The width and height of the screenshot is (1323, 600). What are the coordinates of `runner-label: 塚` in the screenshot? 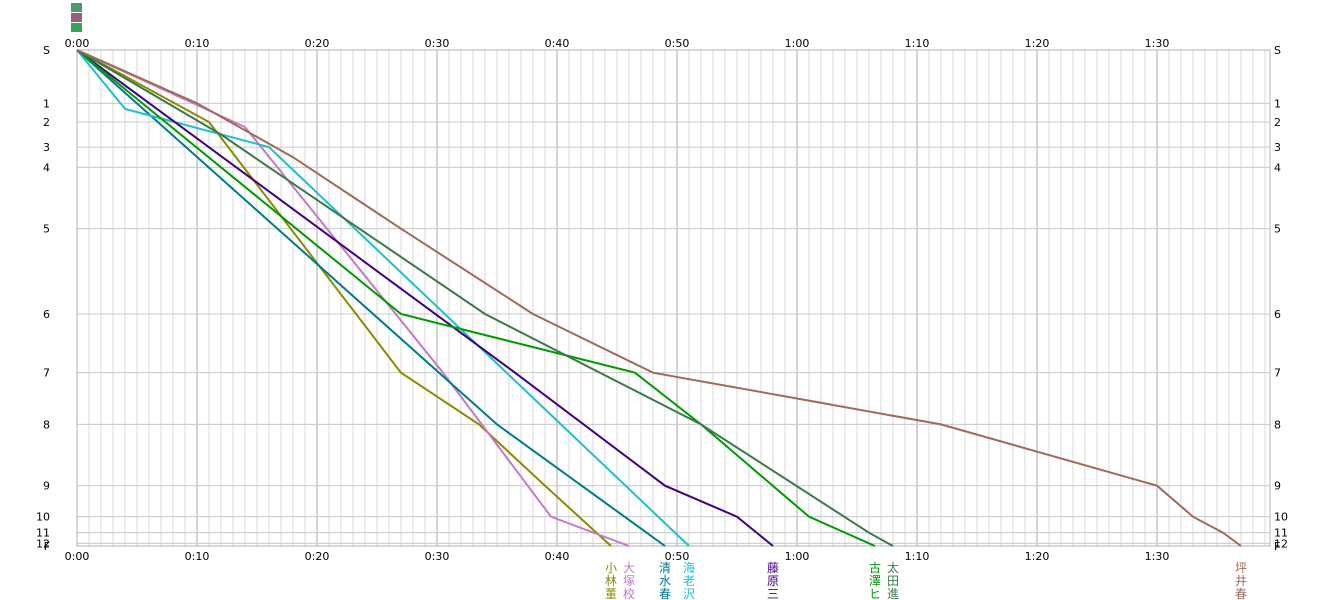 It's located at (629, 581).